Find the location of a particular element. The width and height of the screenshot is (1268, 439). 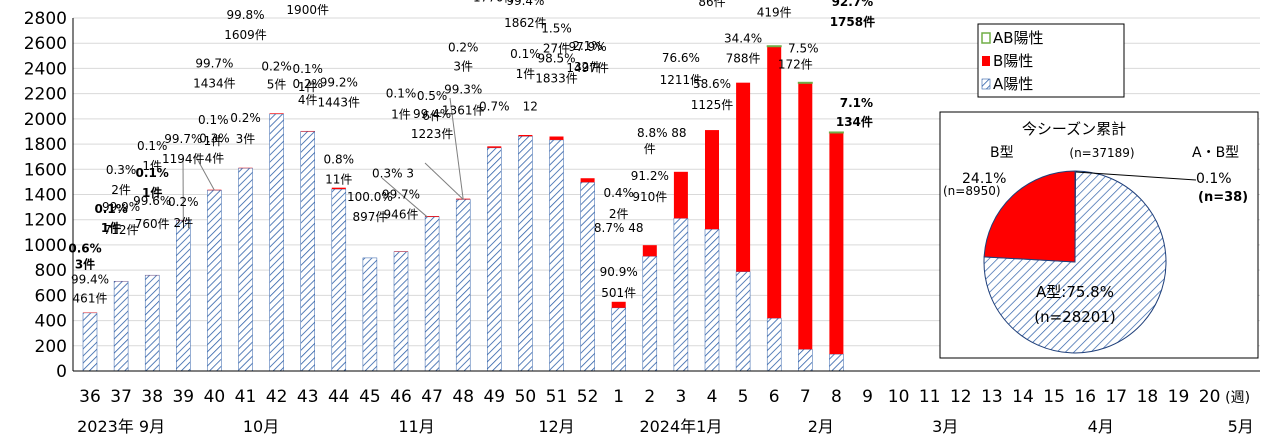

bar-data-label: 172件 is located at coordinates (795, 64).